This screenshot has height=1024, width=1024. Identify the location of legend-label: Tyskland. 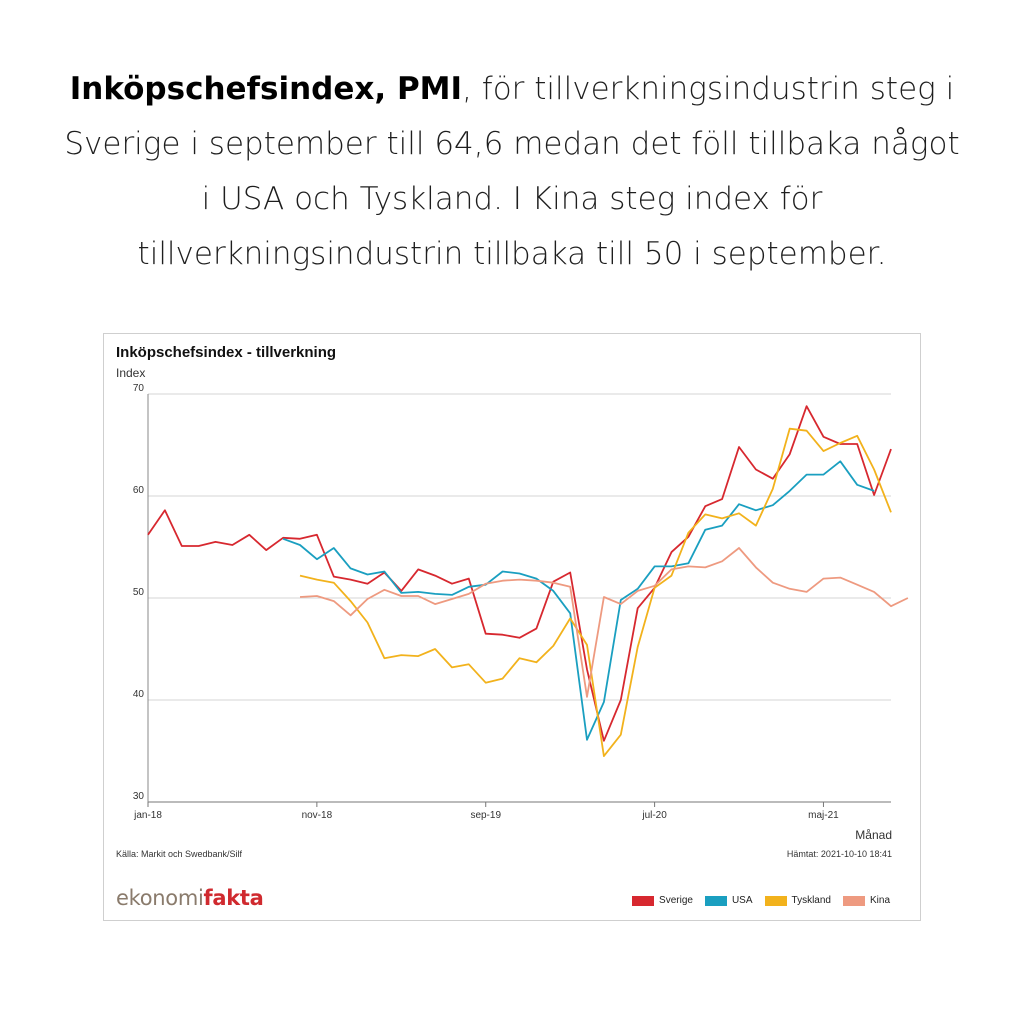
(811, 900).